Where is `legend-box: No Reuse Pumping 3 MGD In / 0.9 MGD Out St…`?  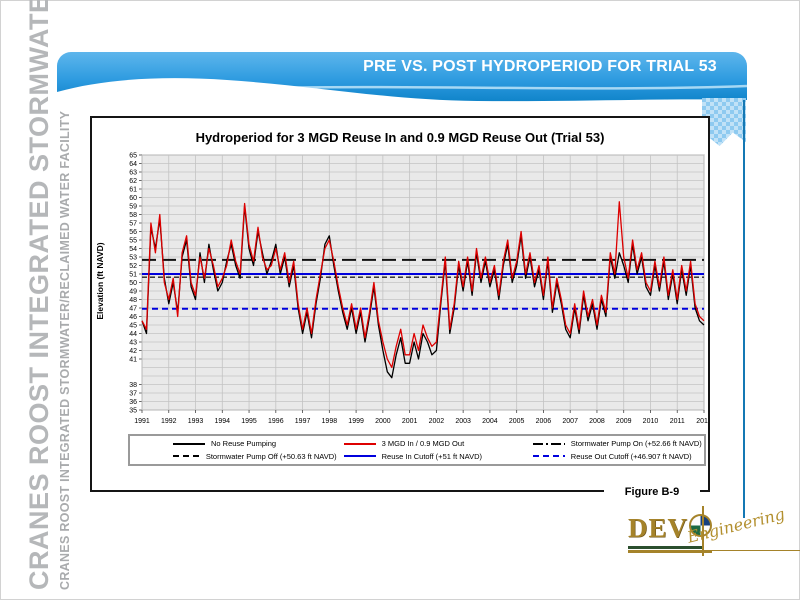 legend-box: No Reuse Pumping 3 MGD In / 0.9 MGD Out St… is located at coordinates (417, 450).